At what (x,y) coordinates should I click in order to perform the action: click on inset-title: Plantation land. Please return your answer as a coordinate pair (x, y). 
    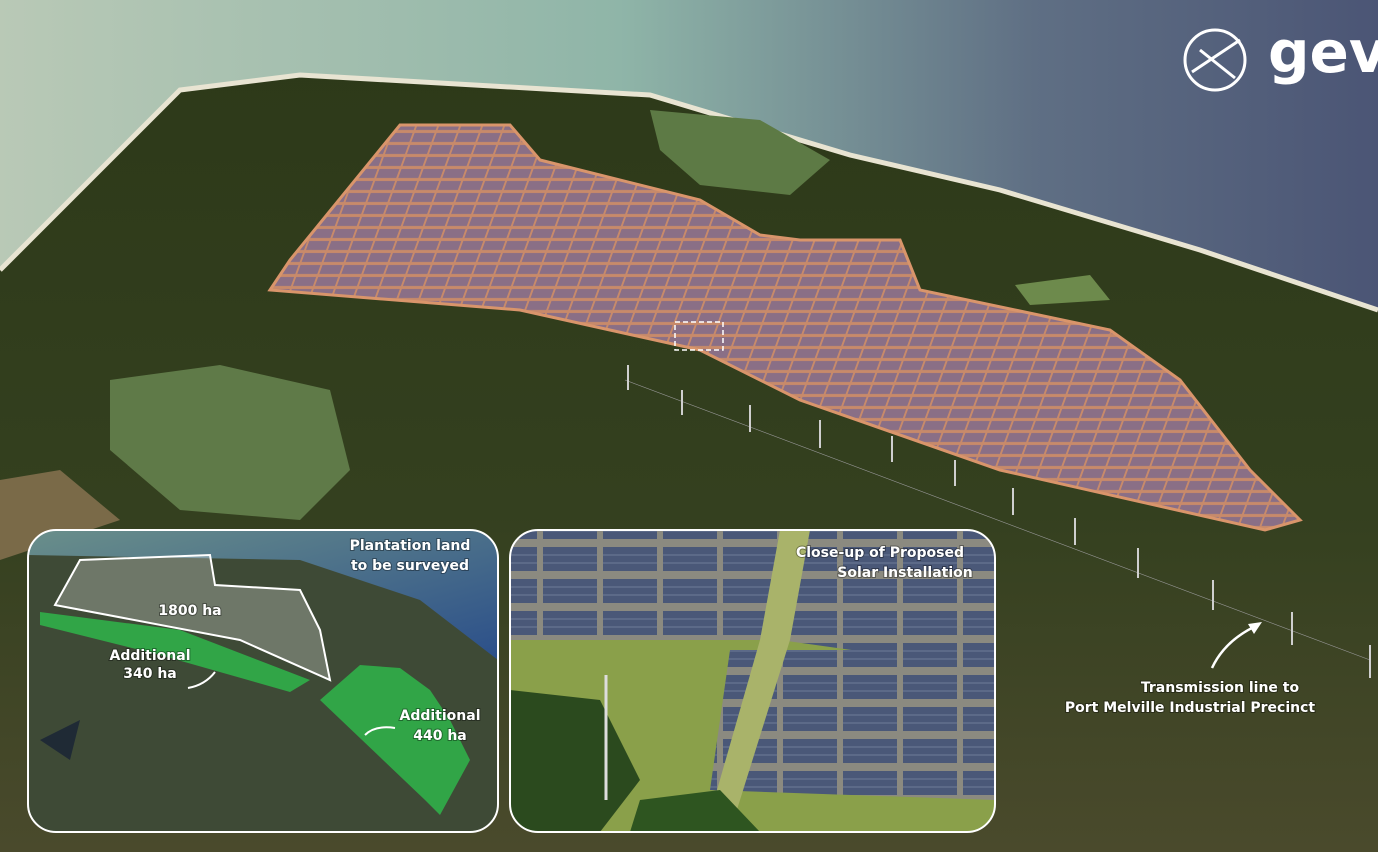
    Looking at the image, I should click on (410, 546).